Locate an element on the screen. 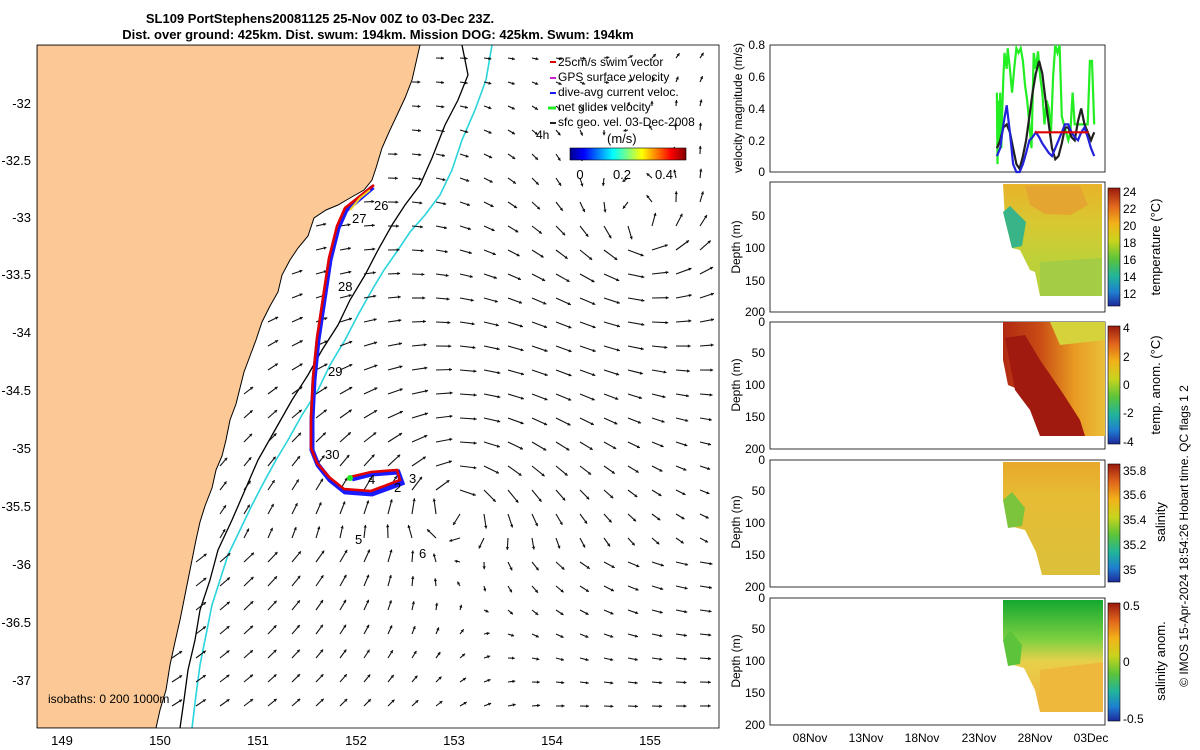 This screenshot has width=1200, height=750. cbar-tick: 20 is located at coordinates (1130, 226).